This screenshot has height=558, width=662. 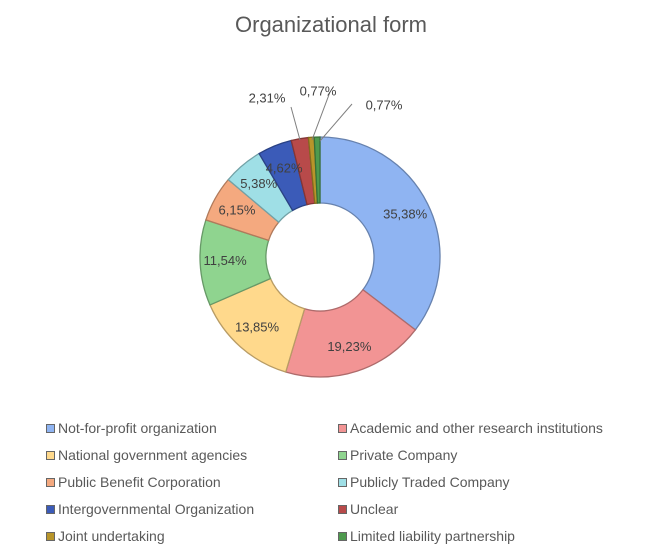 I want to click on legend-item-6: Intergovernmental Organization, so click(x=150, y=509).